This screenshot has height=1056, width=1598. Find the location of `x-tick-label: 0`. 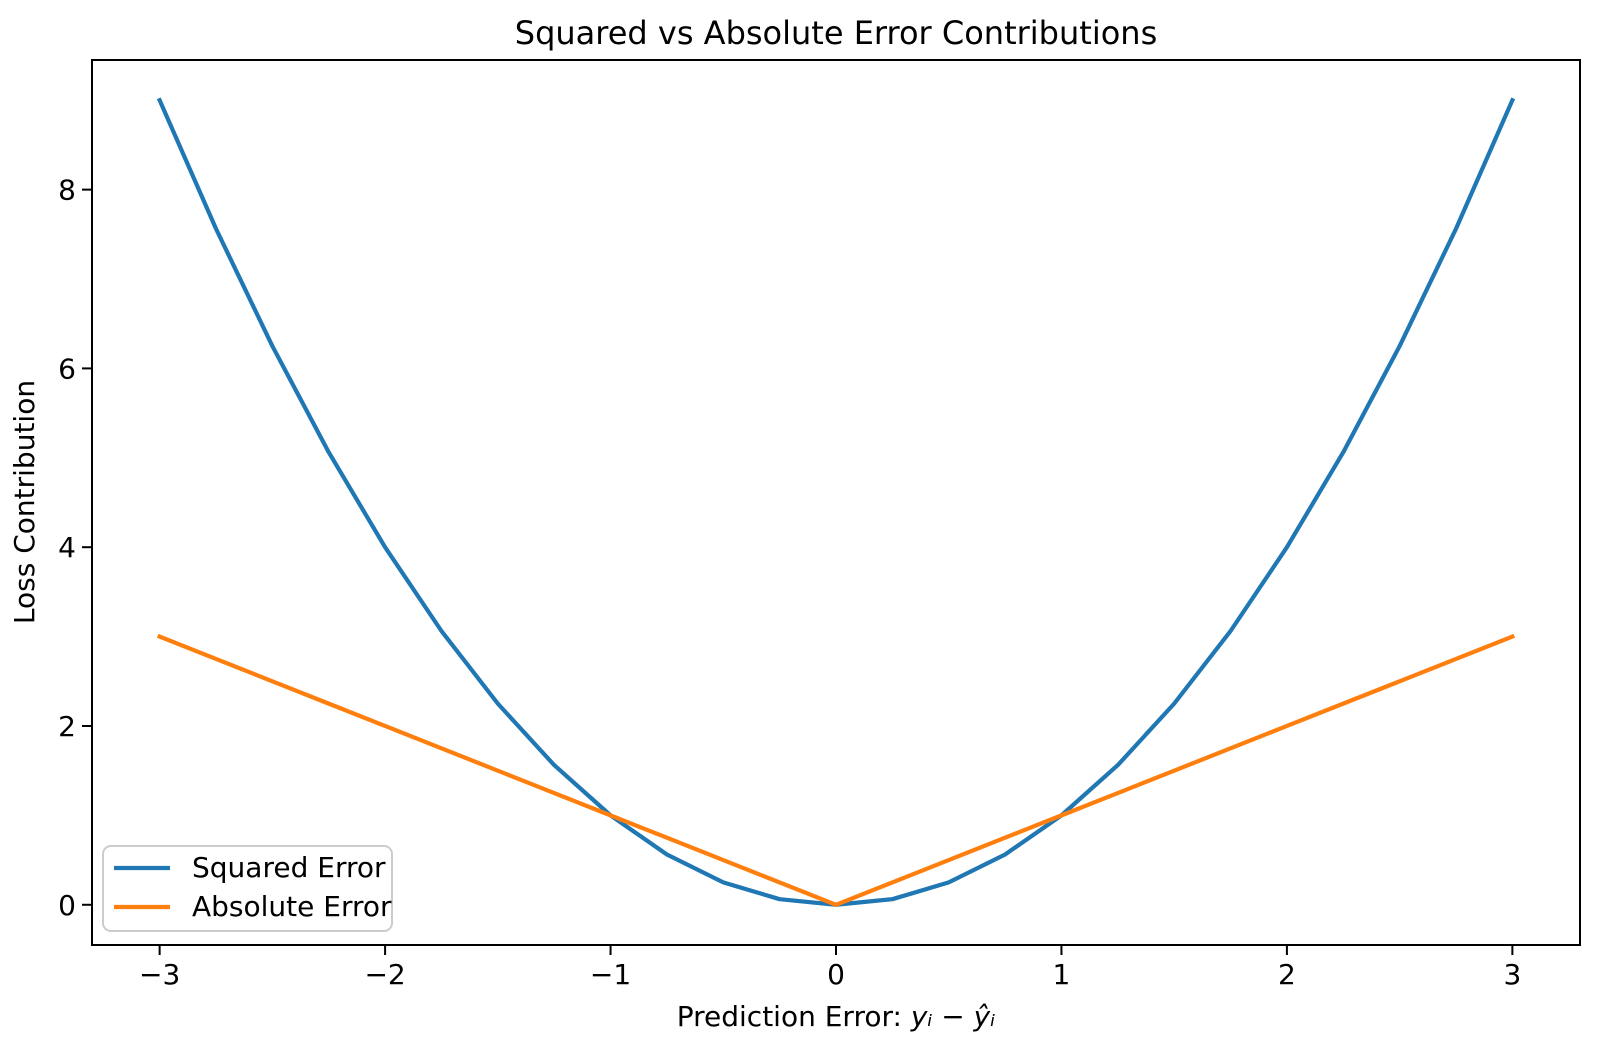

x-tick-label: 0 is located at coordinates (836, 974).